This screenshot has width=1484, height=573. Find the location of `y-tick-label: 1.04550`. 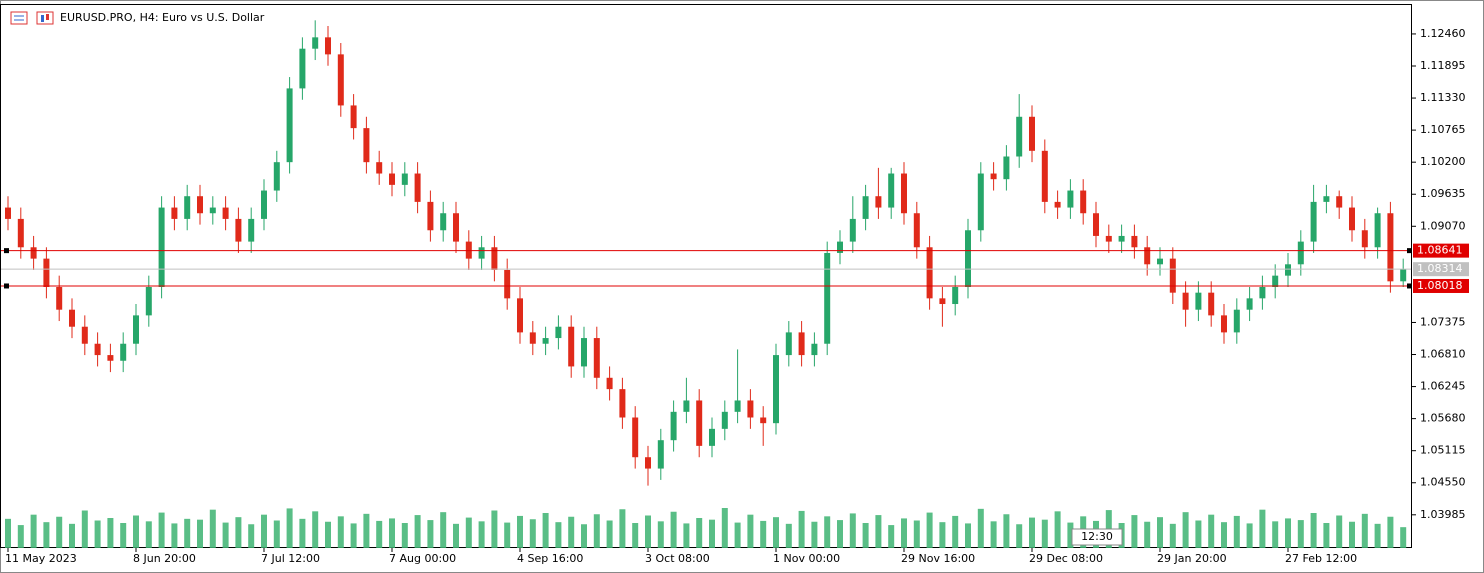

y-tick-label: 1.04550 is located at coordinates (1443, 482).